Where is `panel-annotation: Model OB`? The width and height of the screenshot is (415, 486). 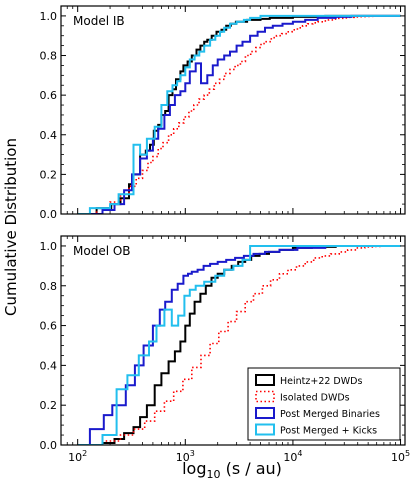 panel-annotation: Model OB is located at coordinates (102, 251).